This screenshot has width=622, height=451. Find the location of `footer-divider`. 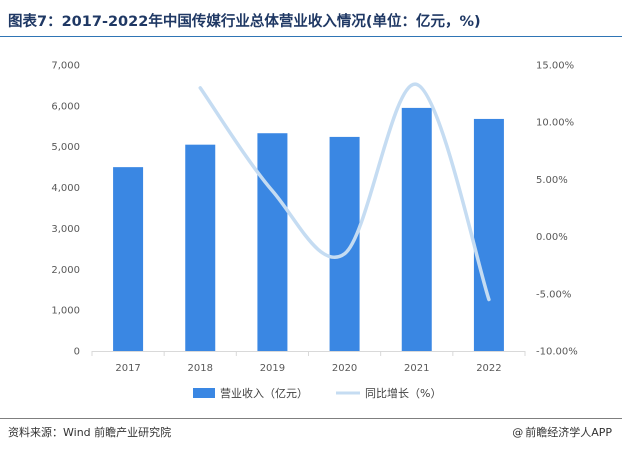

footer-divider is located at coordinates (311, 418).